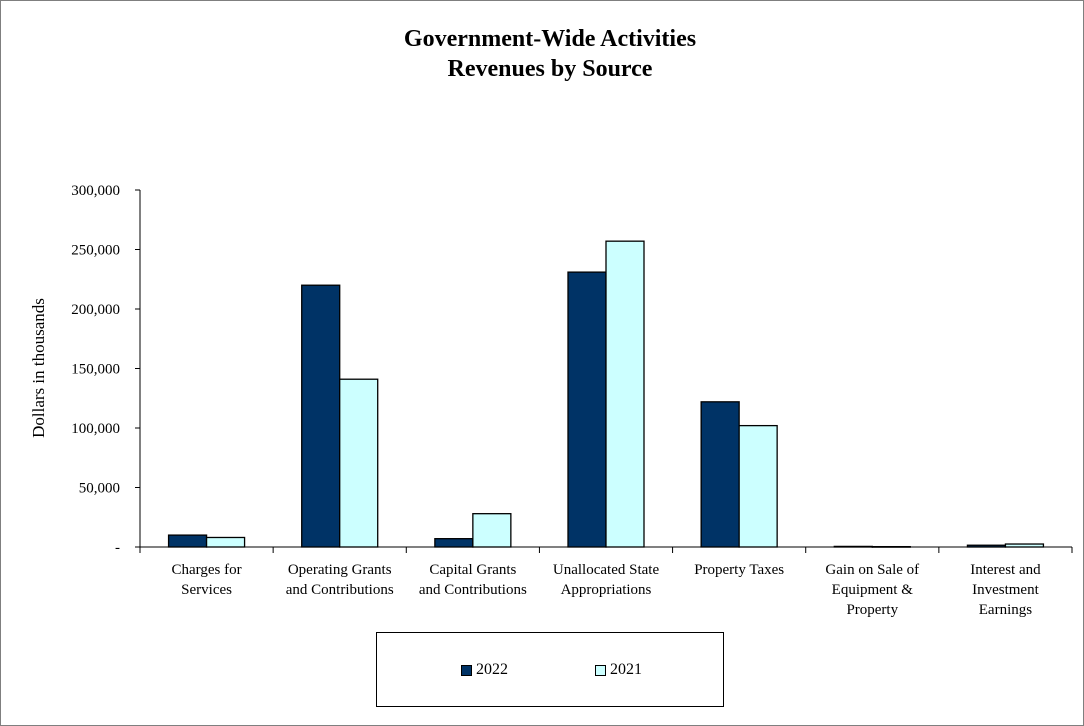 The width and height of the screenshot is (1084, 726). What do you see at coordinates (207, 570) in the screenshot?
I see `x-category-label: Charges for` at bounding box center [207, 570].